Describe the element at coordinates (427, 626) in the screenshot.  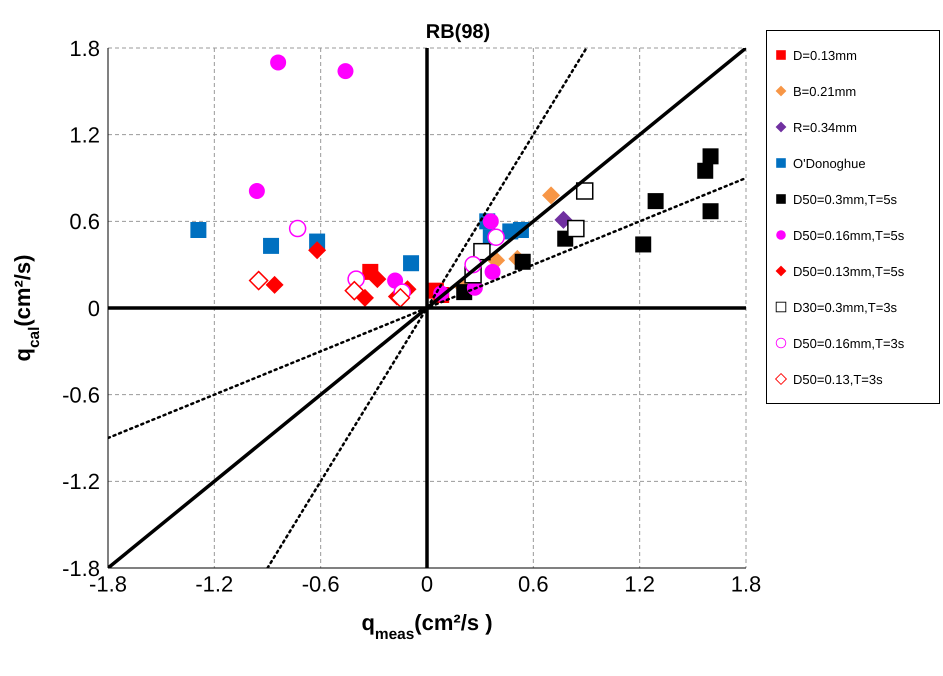
I see `x-axis-title: q$_{meas}$(cm²/s )` at that location.